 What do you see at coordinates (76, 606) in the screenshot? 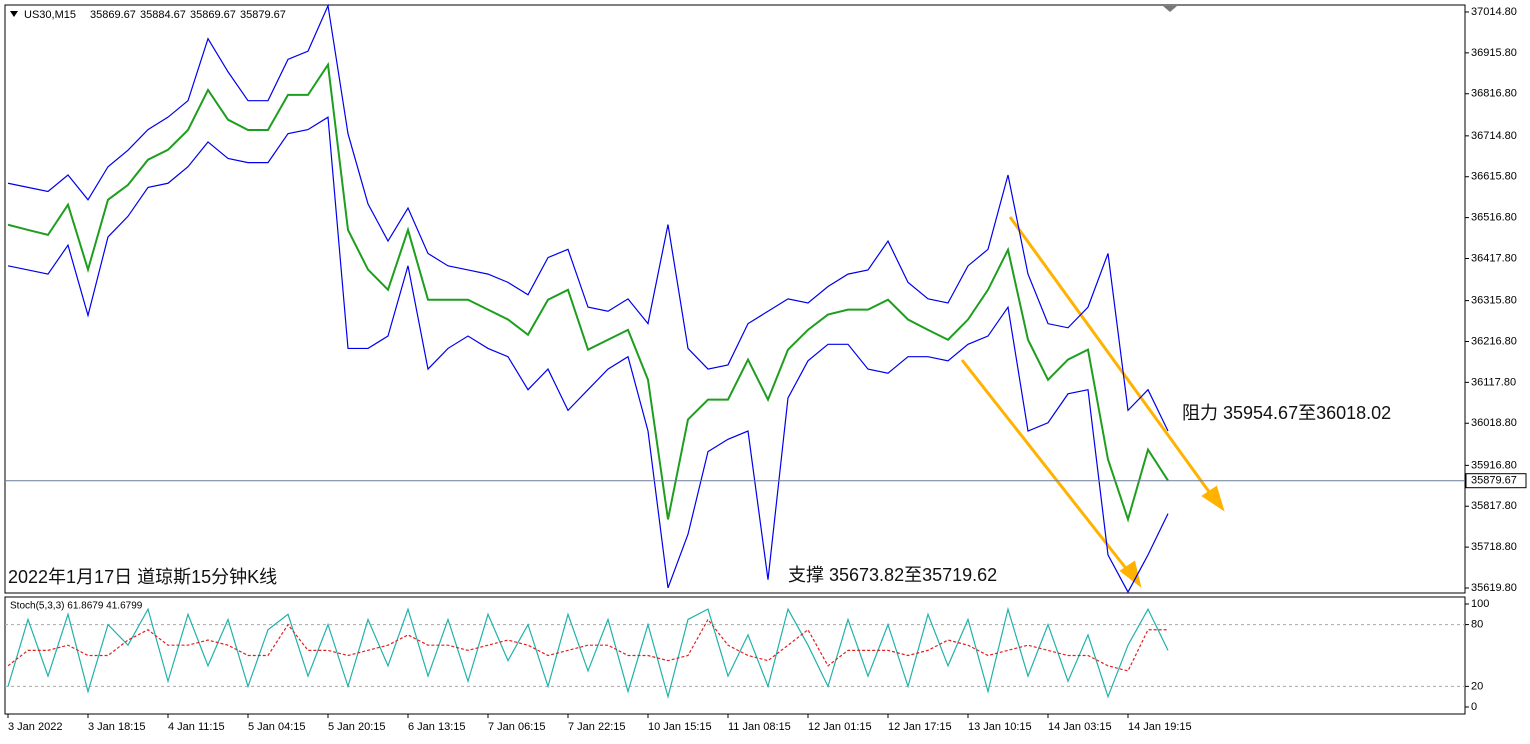
I see `stoch-label: Stoch(5,3,3) 61.8679 41.6799` at bounding box center [76, 606].